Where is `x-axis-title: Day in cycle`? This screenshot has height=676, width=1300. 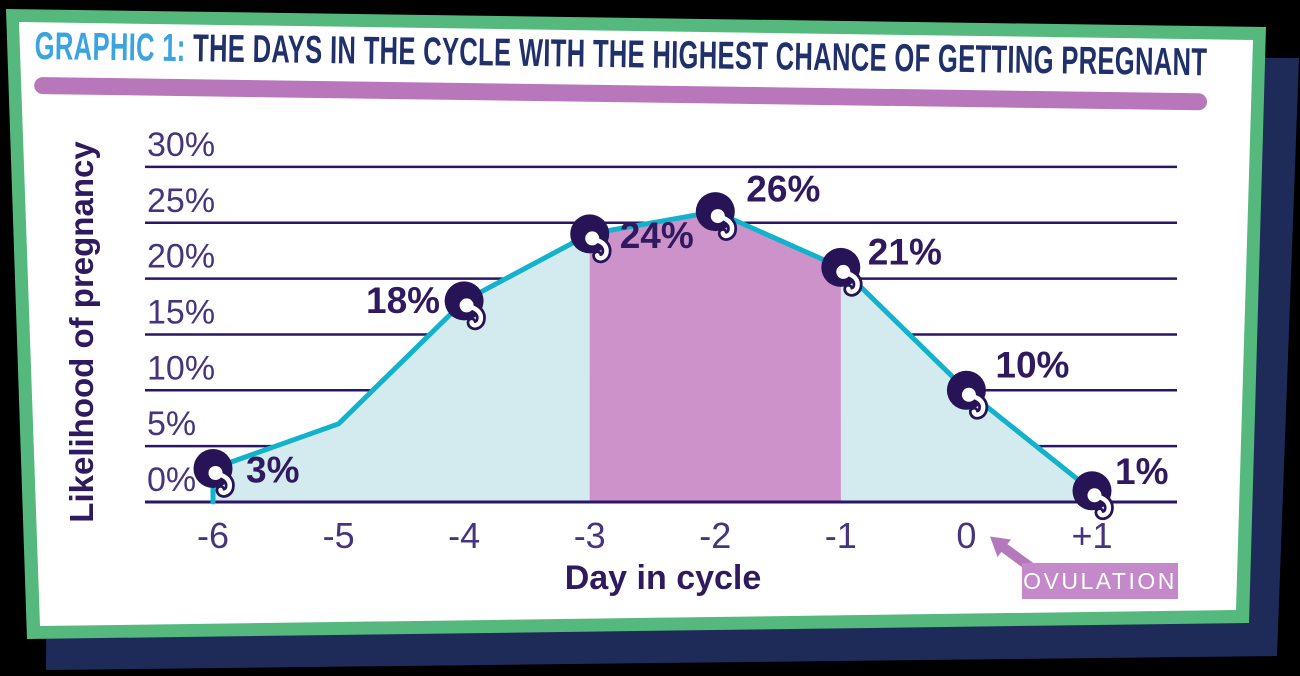
x-axis-title: Day in cycle is located at coordinates (663, 578).